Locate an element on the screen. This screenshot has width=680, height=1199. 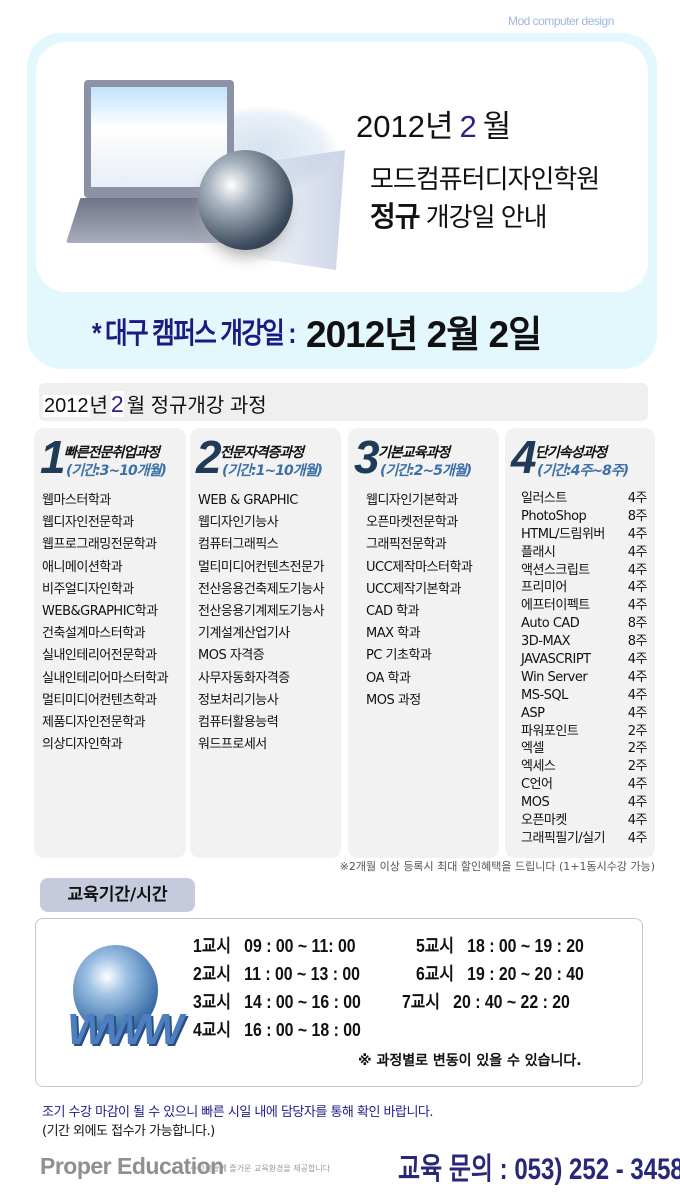
proper-education-logo: Proper Education is located at coordinates (132, 1166).